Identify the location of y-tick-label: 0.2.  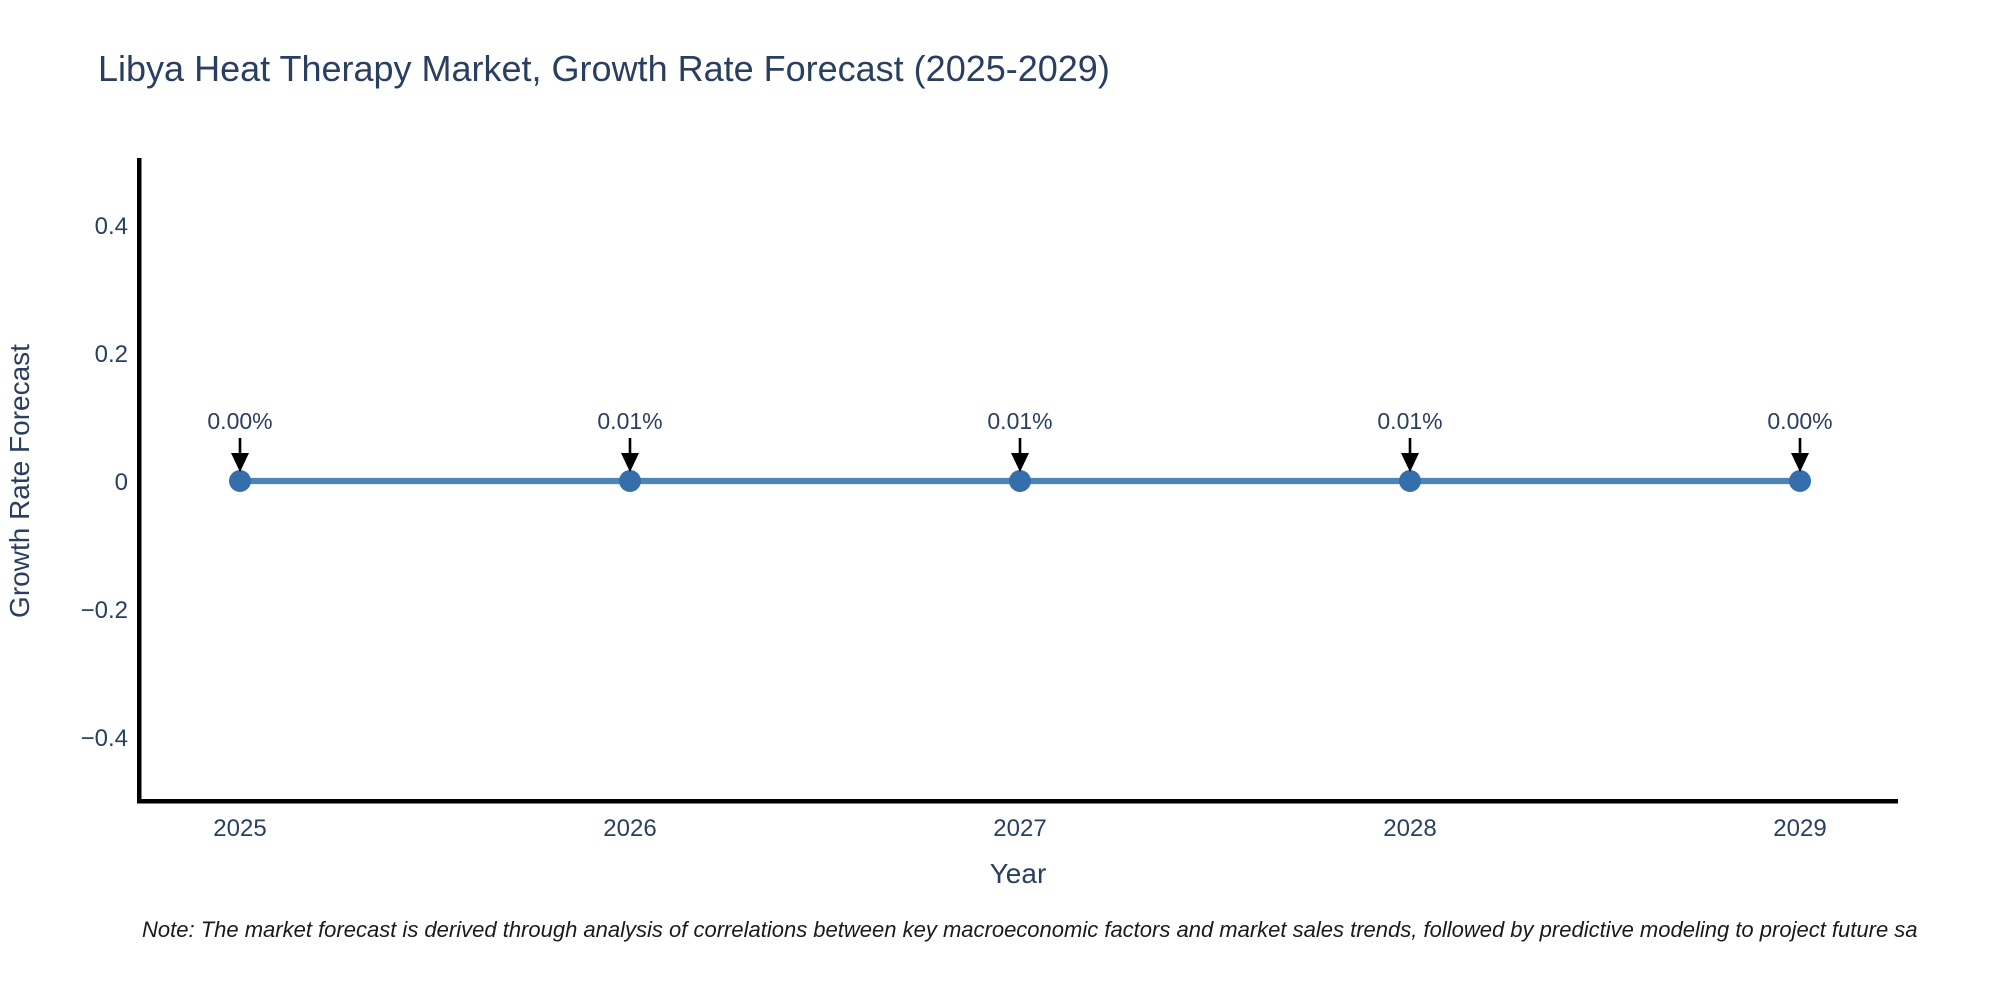
(111, 354).